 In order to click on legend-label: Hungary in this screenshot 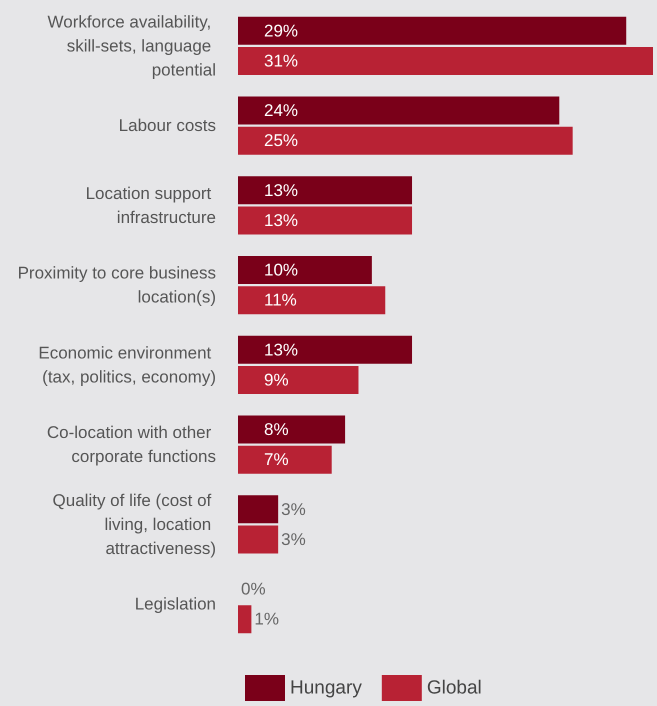, I will do `click(326, 688)`.